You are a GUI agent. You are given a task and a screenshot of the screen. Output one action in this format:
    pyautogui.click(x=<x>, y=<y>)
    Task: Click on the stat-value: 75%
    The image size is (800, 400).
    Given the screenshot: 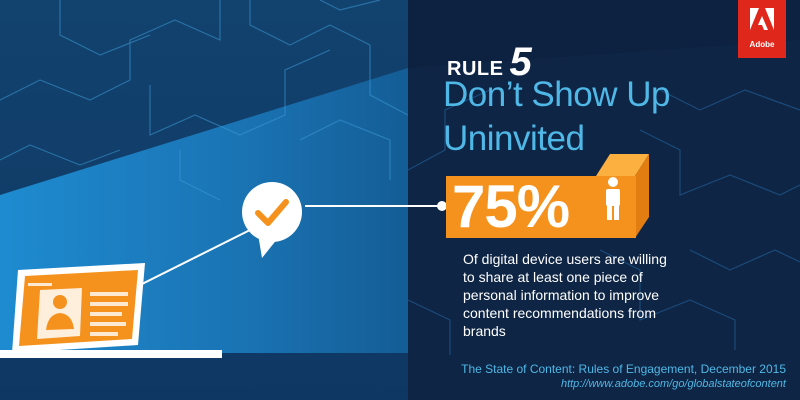 What is the action you would take?
    pyautogui.click(x=511, y=206)
    